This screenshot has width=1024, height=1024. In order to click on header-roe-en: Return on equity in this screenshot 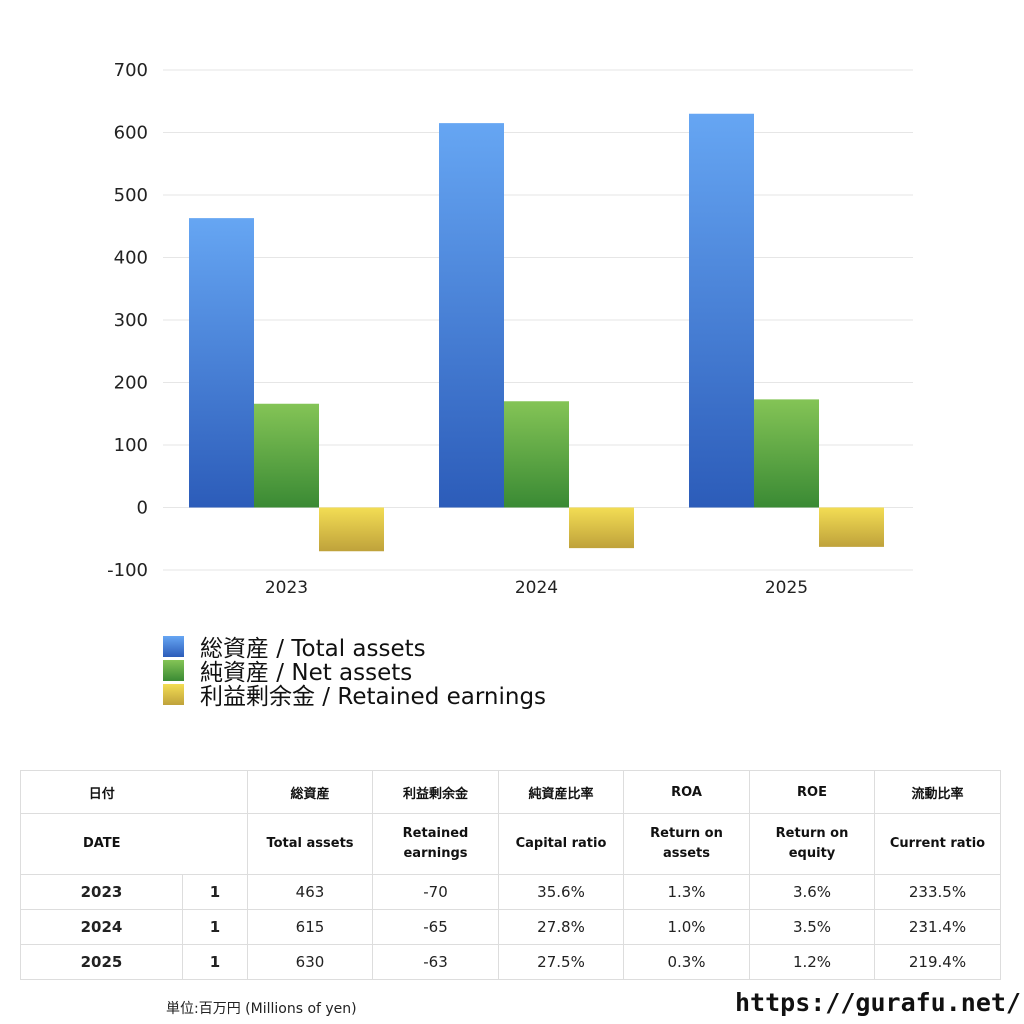, I will do `click(812, 844)`.